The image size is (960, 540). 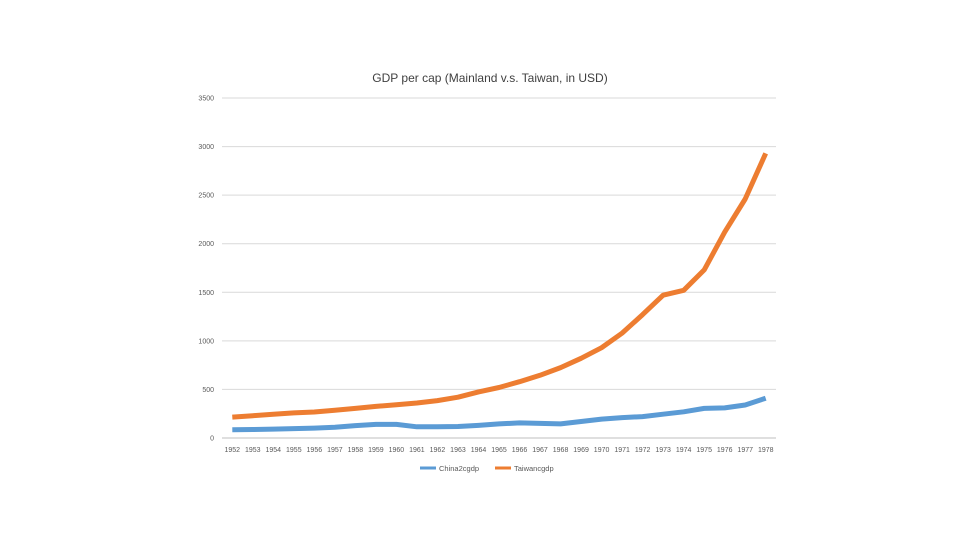 What do you see at coordinates (294, 450) in the screenshot?
I see `x-tick-label: 1955` at bounding box center [294, 450].